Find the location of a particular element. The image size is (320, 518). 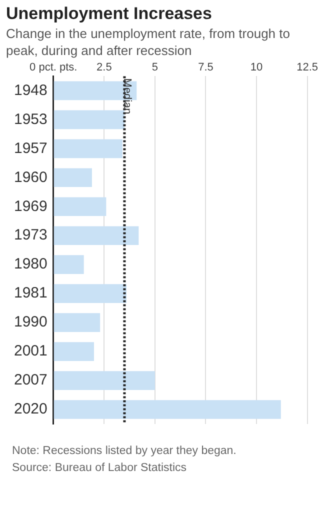

y-tick-label: 1948 is located at coordinates (31, 90).